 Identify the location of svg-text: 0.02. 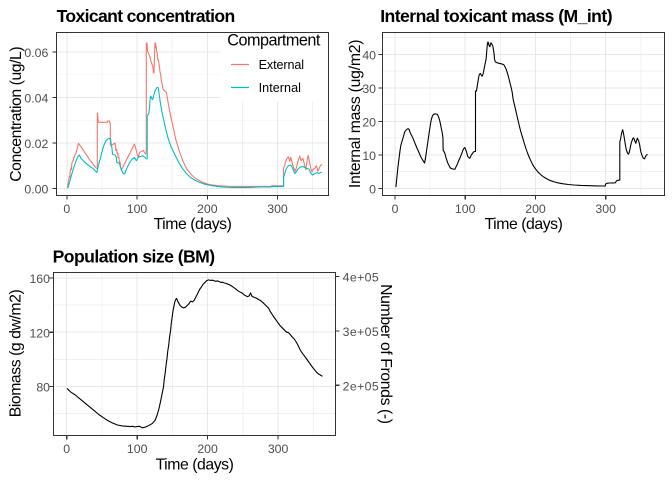
(36, 144).